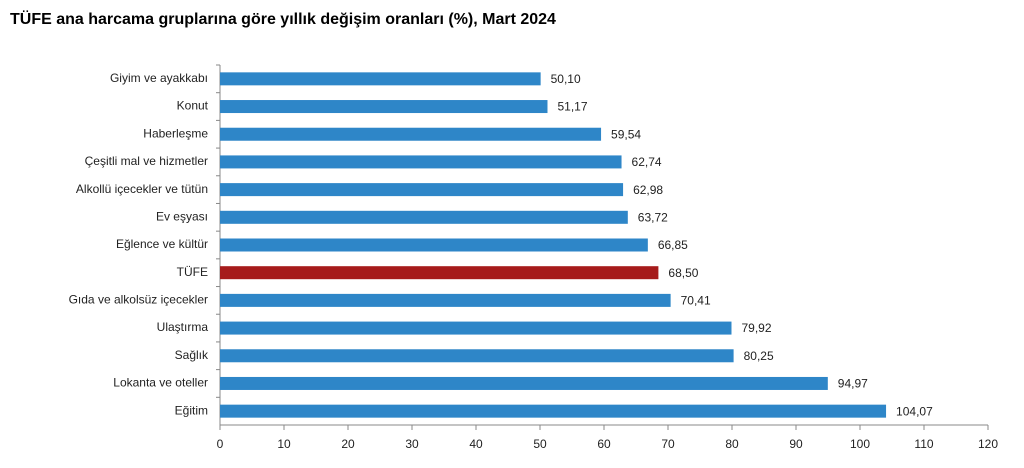  Describe the element at coordinates (653, 217) in the screenshot. I see `value-label: 63,72` at that location.